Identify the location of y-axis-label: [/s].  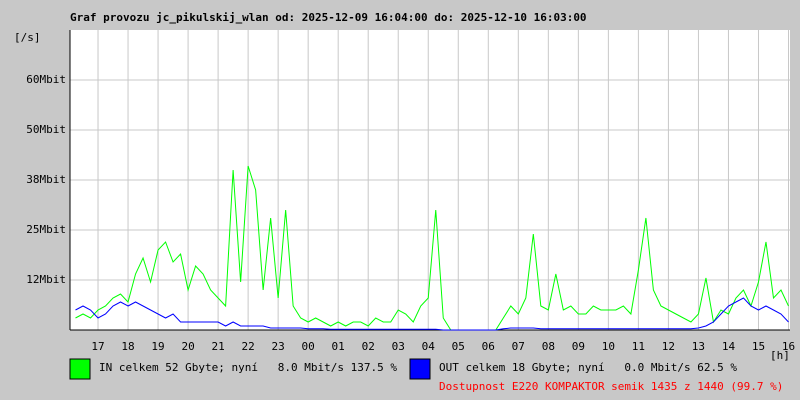
(27, 37).